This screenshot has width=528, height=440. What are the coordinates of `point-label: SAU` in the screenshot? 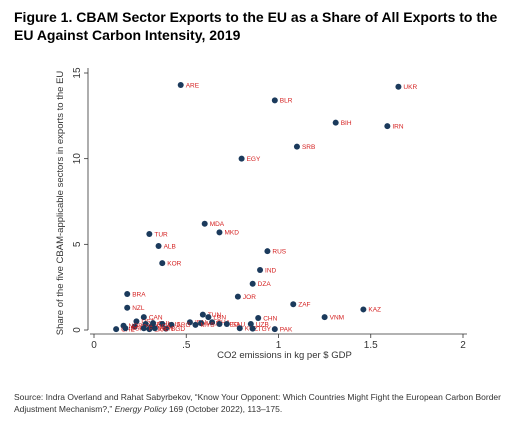 It's located at (239, 324).